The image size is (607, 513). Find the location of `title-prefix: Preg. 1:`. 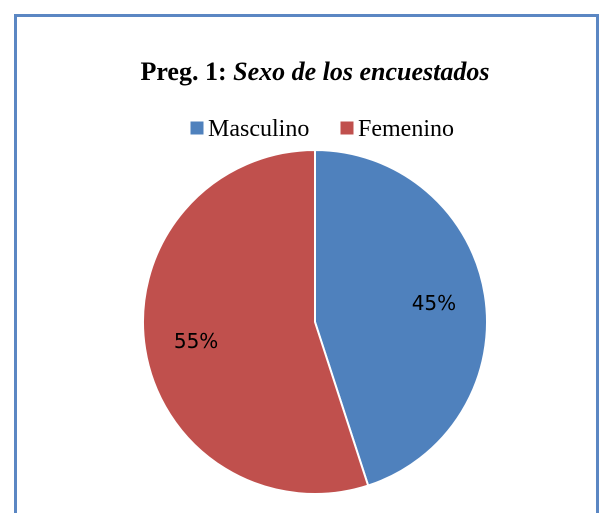

title-prefix: Preg. 1: is located at coordinates (183, 71).